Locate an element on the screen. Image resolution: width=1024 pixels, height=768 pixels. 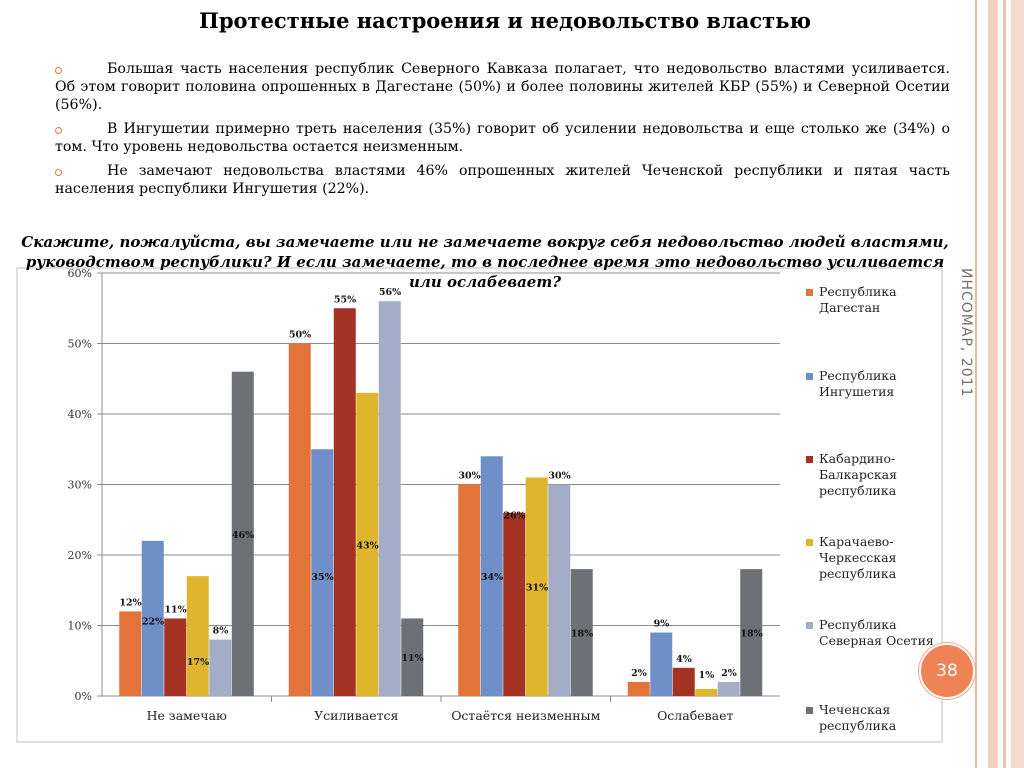
data-label: 35% is located at coordinates (322, 577).